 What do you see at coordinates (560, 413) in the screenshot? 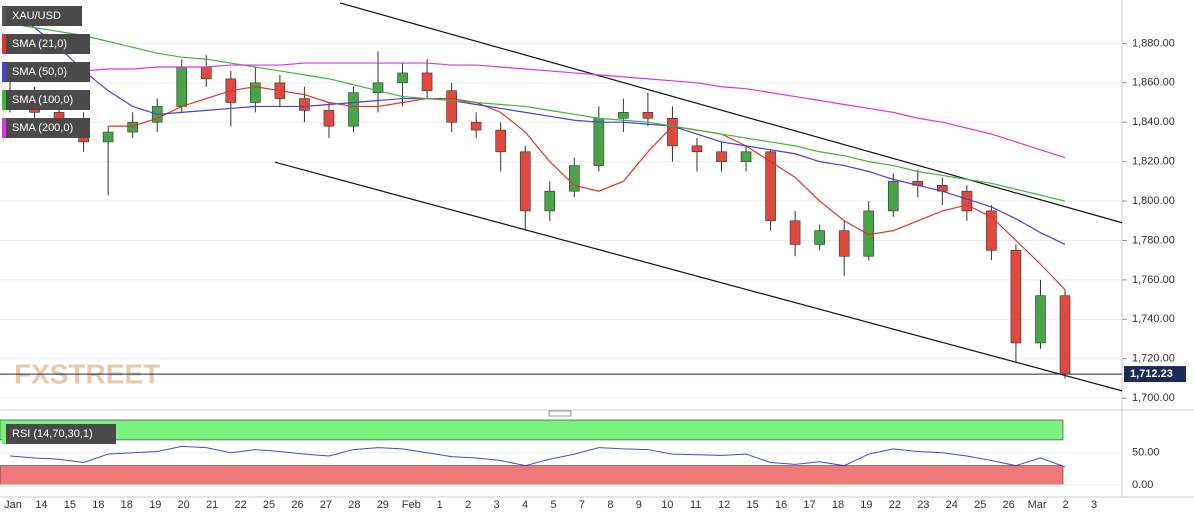
I see `panel-handle` at bounding box center [560, 413].